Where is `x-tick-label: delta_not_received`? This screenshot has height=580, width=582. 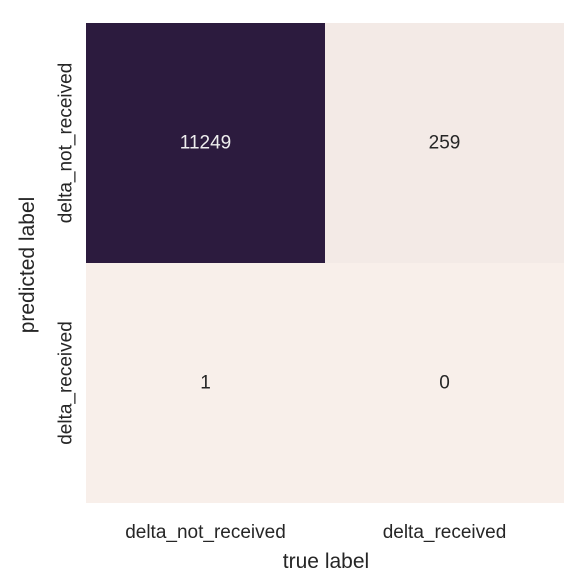
x-tick-label: delta_not_received is located at coordinates (205, 532).